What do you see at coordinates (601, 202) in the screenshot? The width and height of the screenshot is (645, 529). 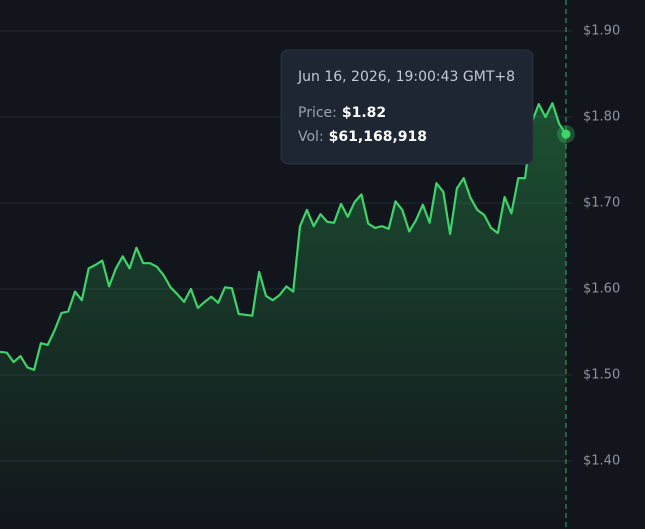 I see `y-tick-label: $1.70` at bounding box center [601, 202].